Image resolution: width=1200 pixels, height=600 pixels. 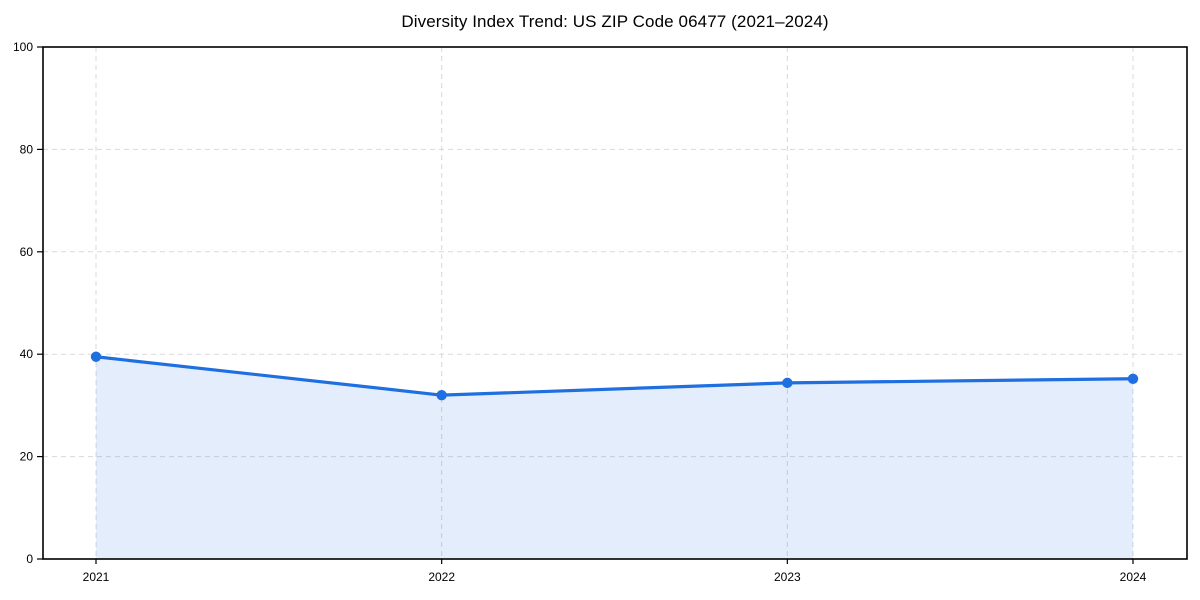 What do you see at coordinates (27, 354) in the screenshot?
I see `y-tick-label: 40` at bounding box center [27, 354].